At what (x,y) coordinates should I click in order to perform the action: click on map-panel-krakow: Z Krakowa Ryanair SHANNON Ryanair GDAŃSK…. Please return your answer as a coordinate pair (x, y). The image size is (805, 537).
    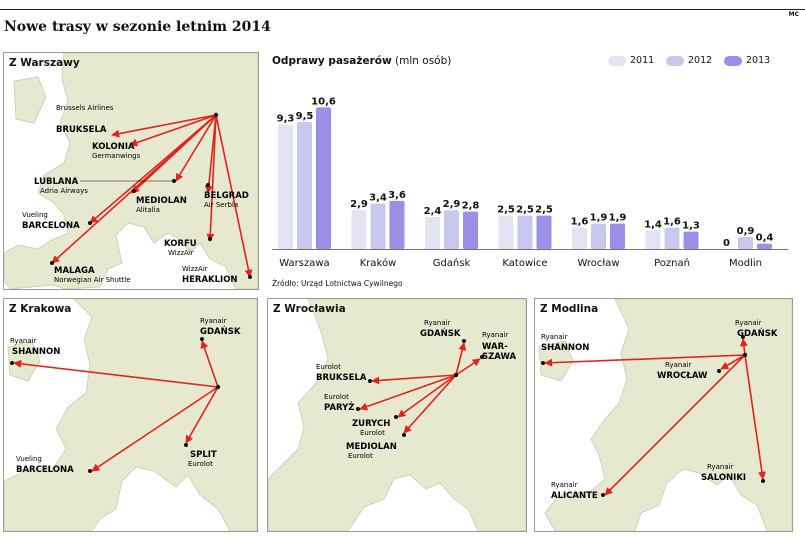
    Looking at the image, I should click on (130, 415).